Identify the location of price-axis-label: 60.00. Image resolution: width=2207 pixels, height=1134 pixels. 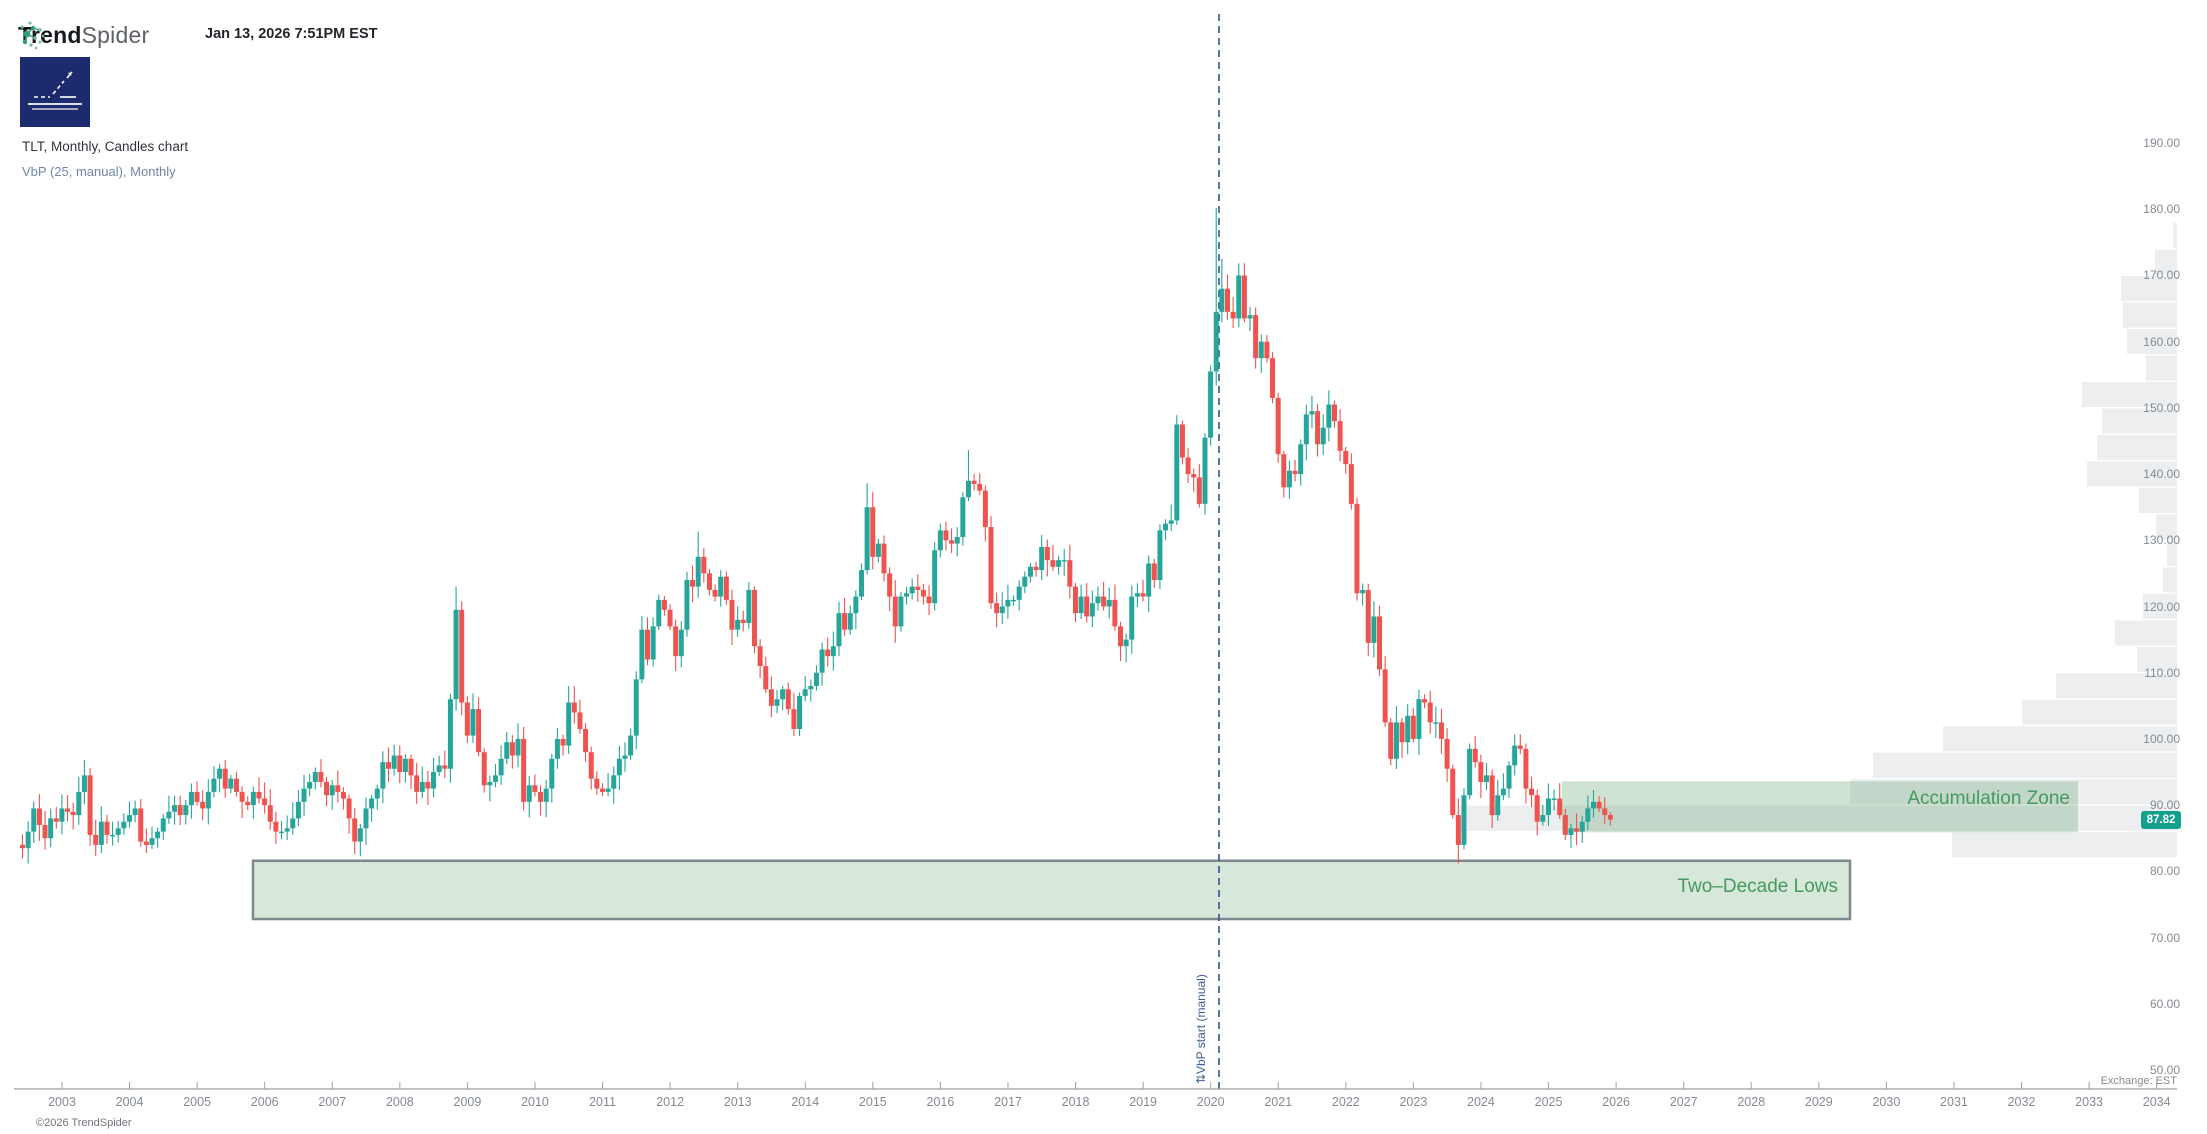
(2164, 1003).